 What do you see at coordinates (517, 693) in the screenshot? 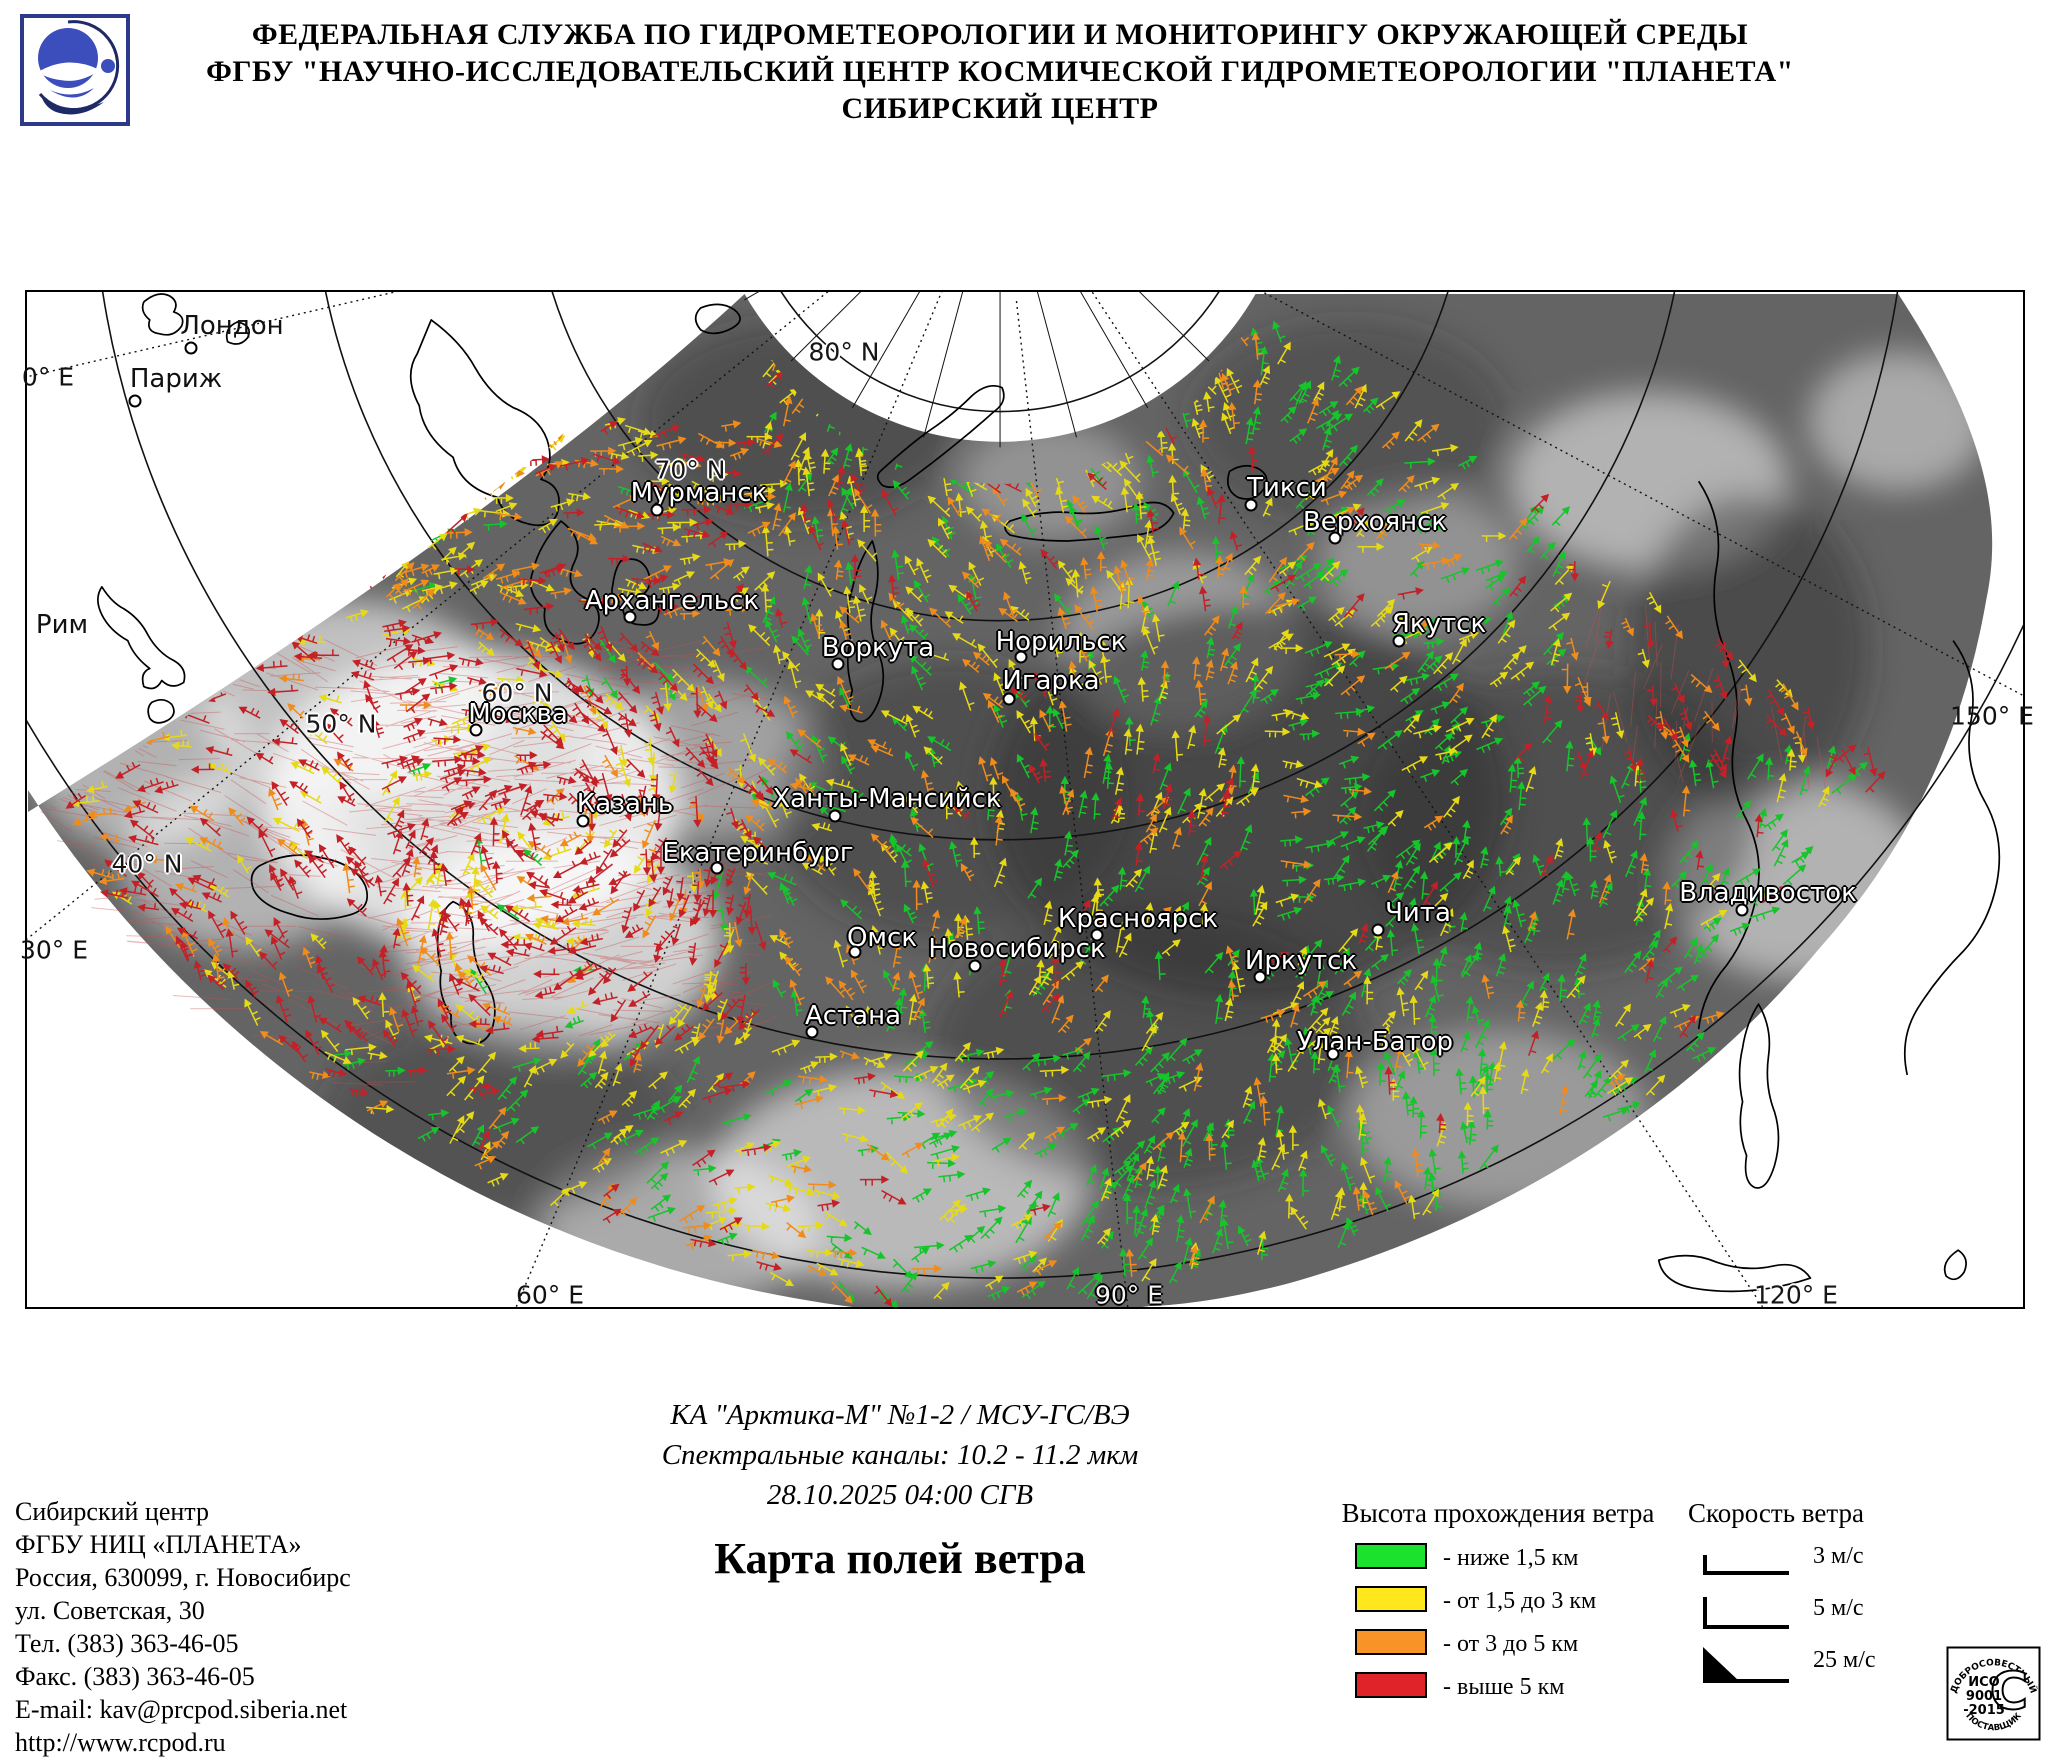
I see `latitude-label: 60° N` at bounding box center [517, 693].